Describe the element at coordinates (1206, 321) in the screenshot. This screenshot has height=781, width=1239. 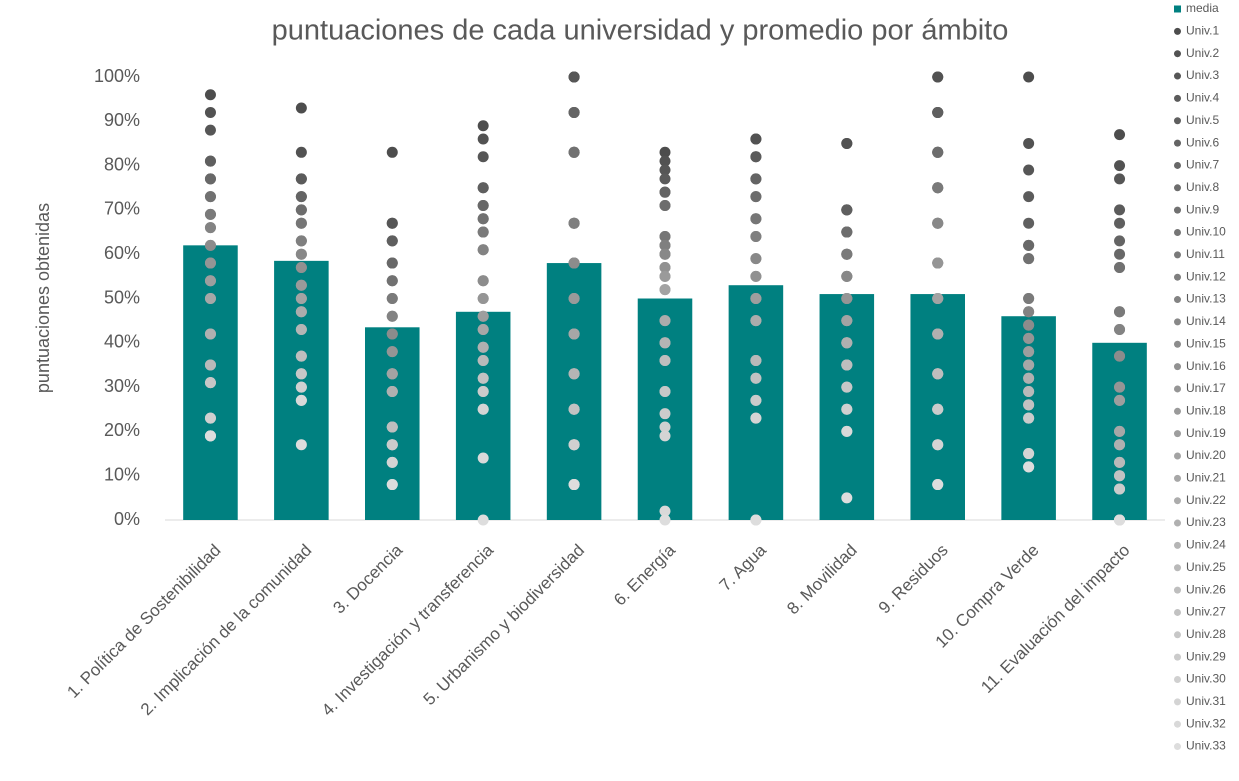
I see `legend-label: Univ.14` at that location.